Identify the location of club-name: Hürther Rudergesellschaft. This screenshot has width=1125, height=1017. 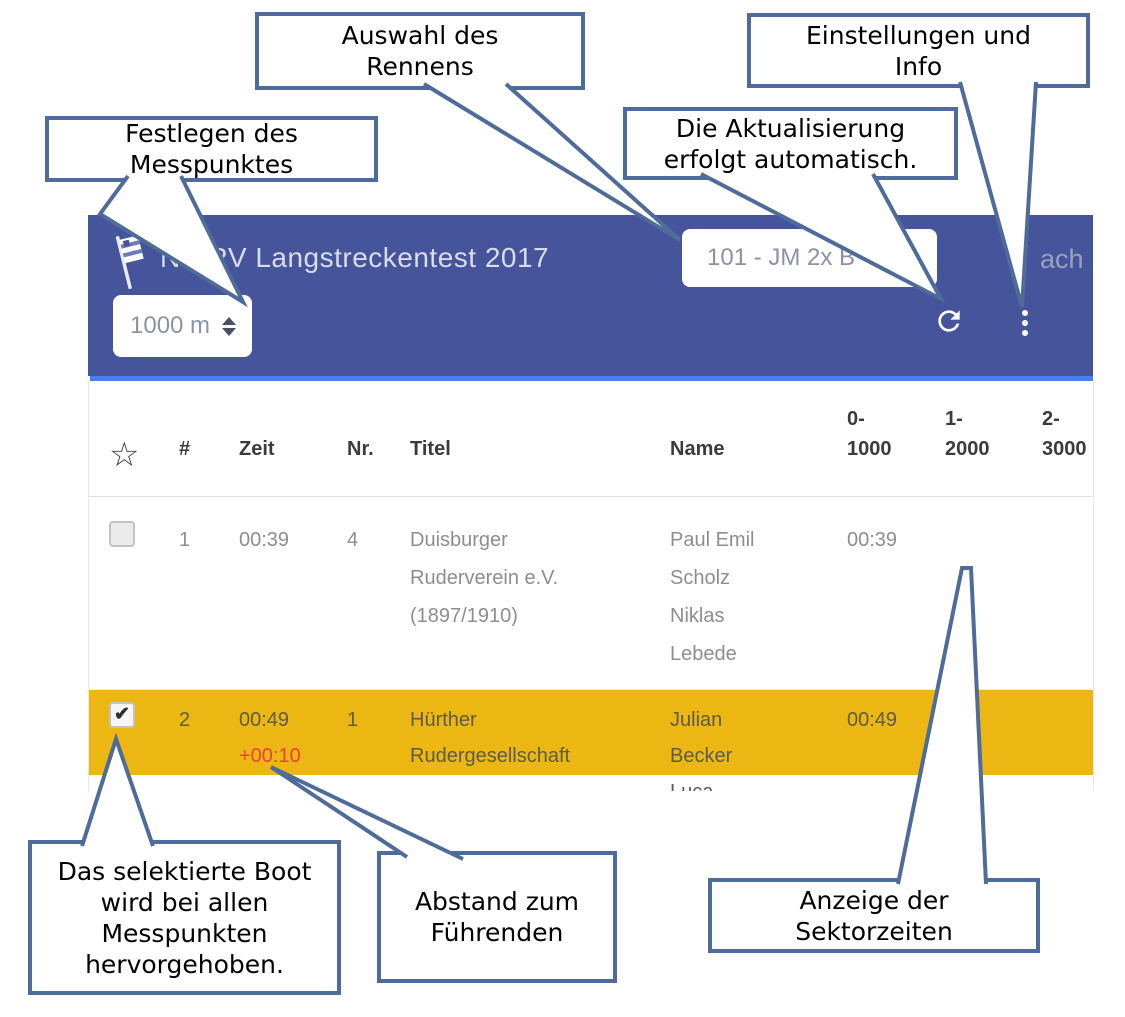
(490, 738).